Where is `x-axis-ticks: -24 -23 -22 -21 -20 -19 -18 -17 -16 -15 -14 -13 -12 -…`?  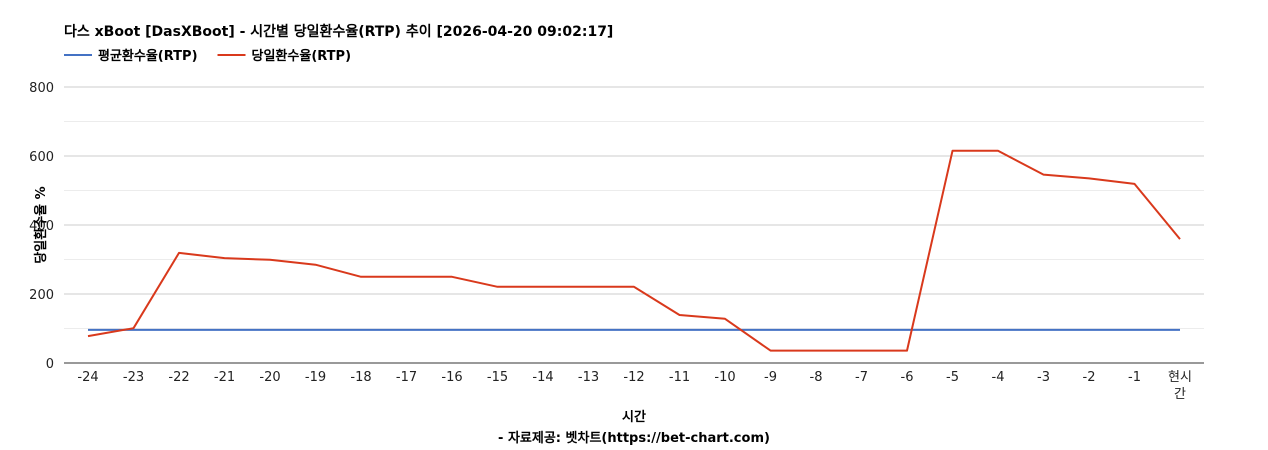
x-axis-ticks: -24 -23 -22 -21 -20 -19 -18 -17 -16 -15 -14 -13 -12 -… is located at coordinates (634, 386).